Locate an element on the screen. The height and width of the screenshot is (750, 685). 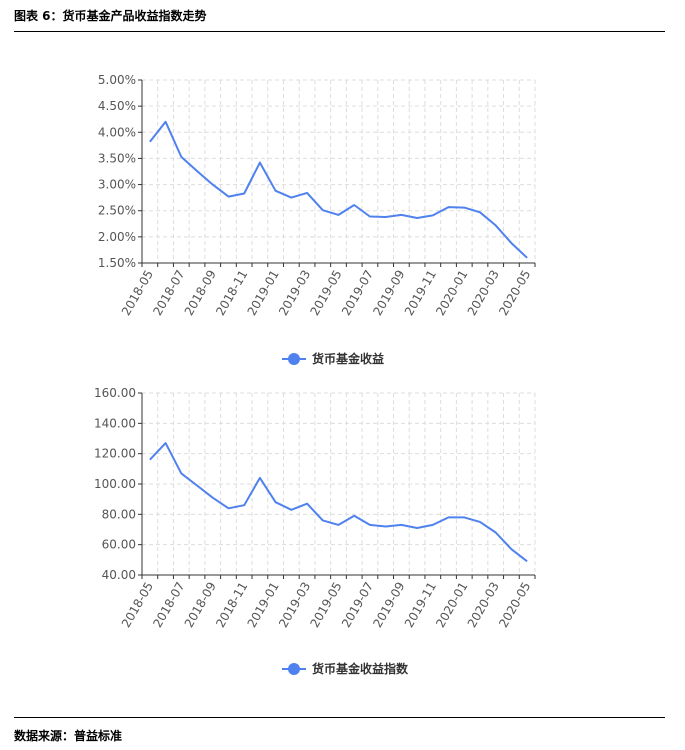
legend: 货币基金收益 is located at coordinates (333, 358).